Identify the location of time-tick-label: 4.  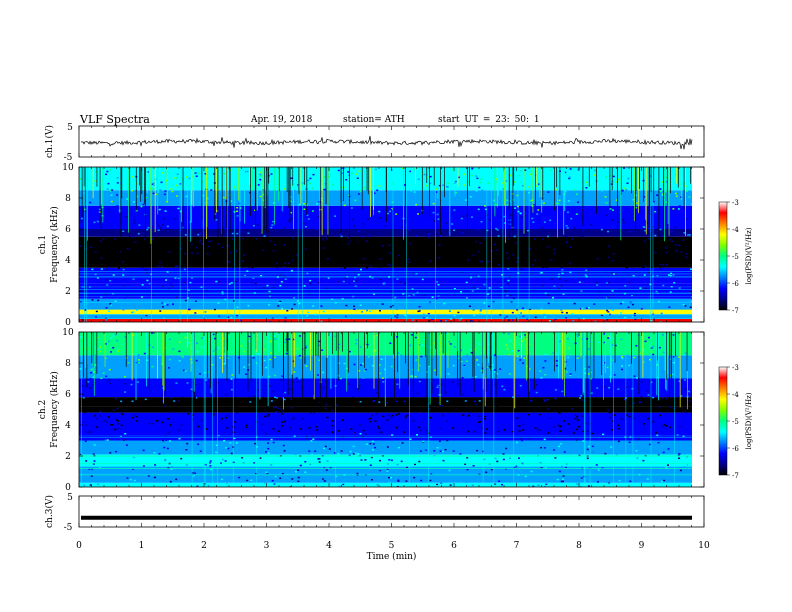
(329, 546).